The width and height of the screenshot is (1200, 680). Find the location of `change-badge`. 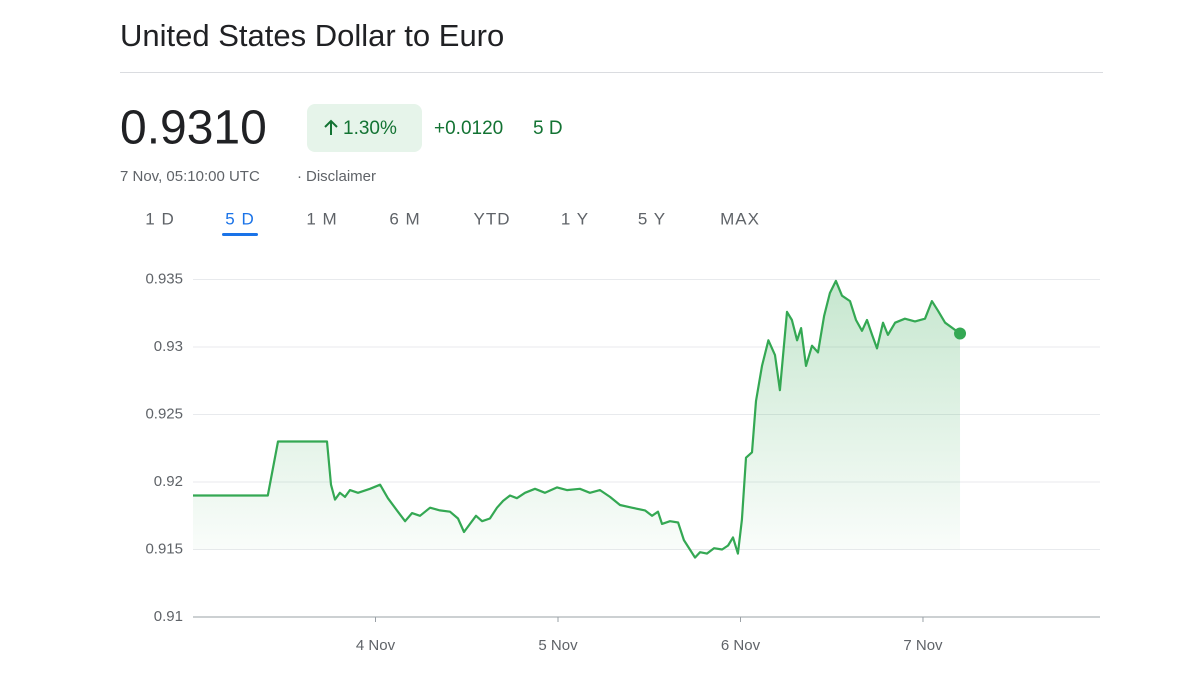

change-badge is located at coordinates (364, 128).